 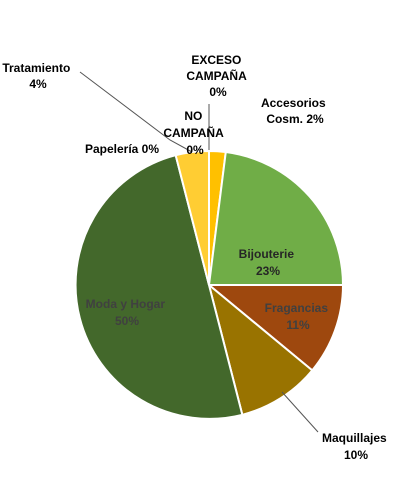 What do you see at coordinates (194, 133) in the screenshot?
I see `label-no-campana: NO CAMPAÑA 0%` at bounding box center [194, 133].